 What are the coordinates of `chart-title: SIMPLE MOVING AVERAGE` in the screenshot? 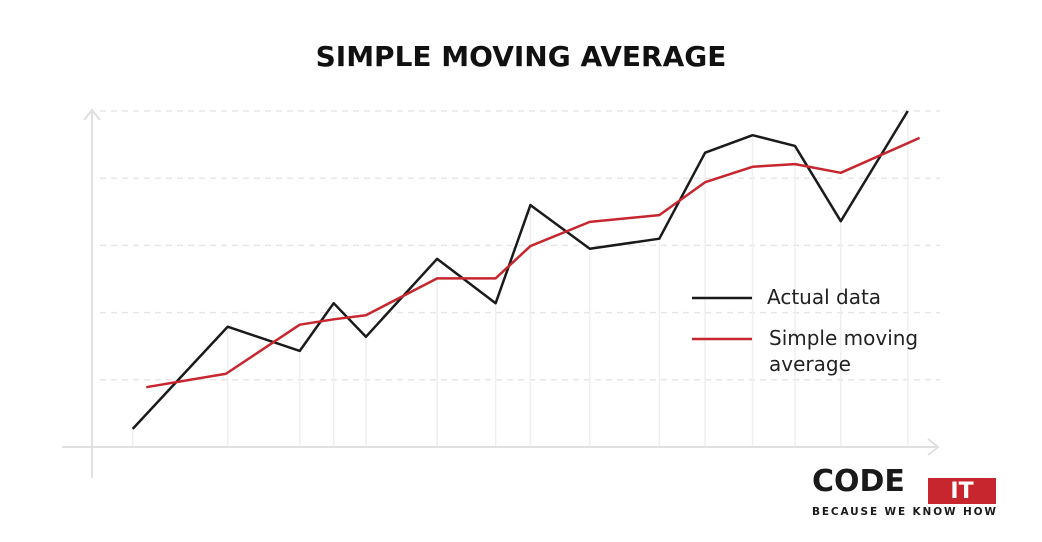 It's located at (521, 56).